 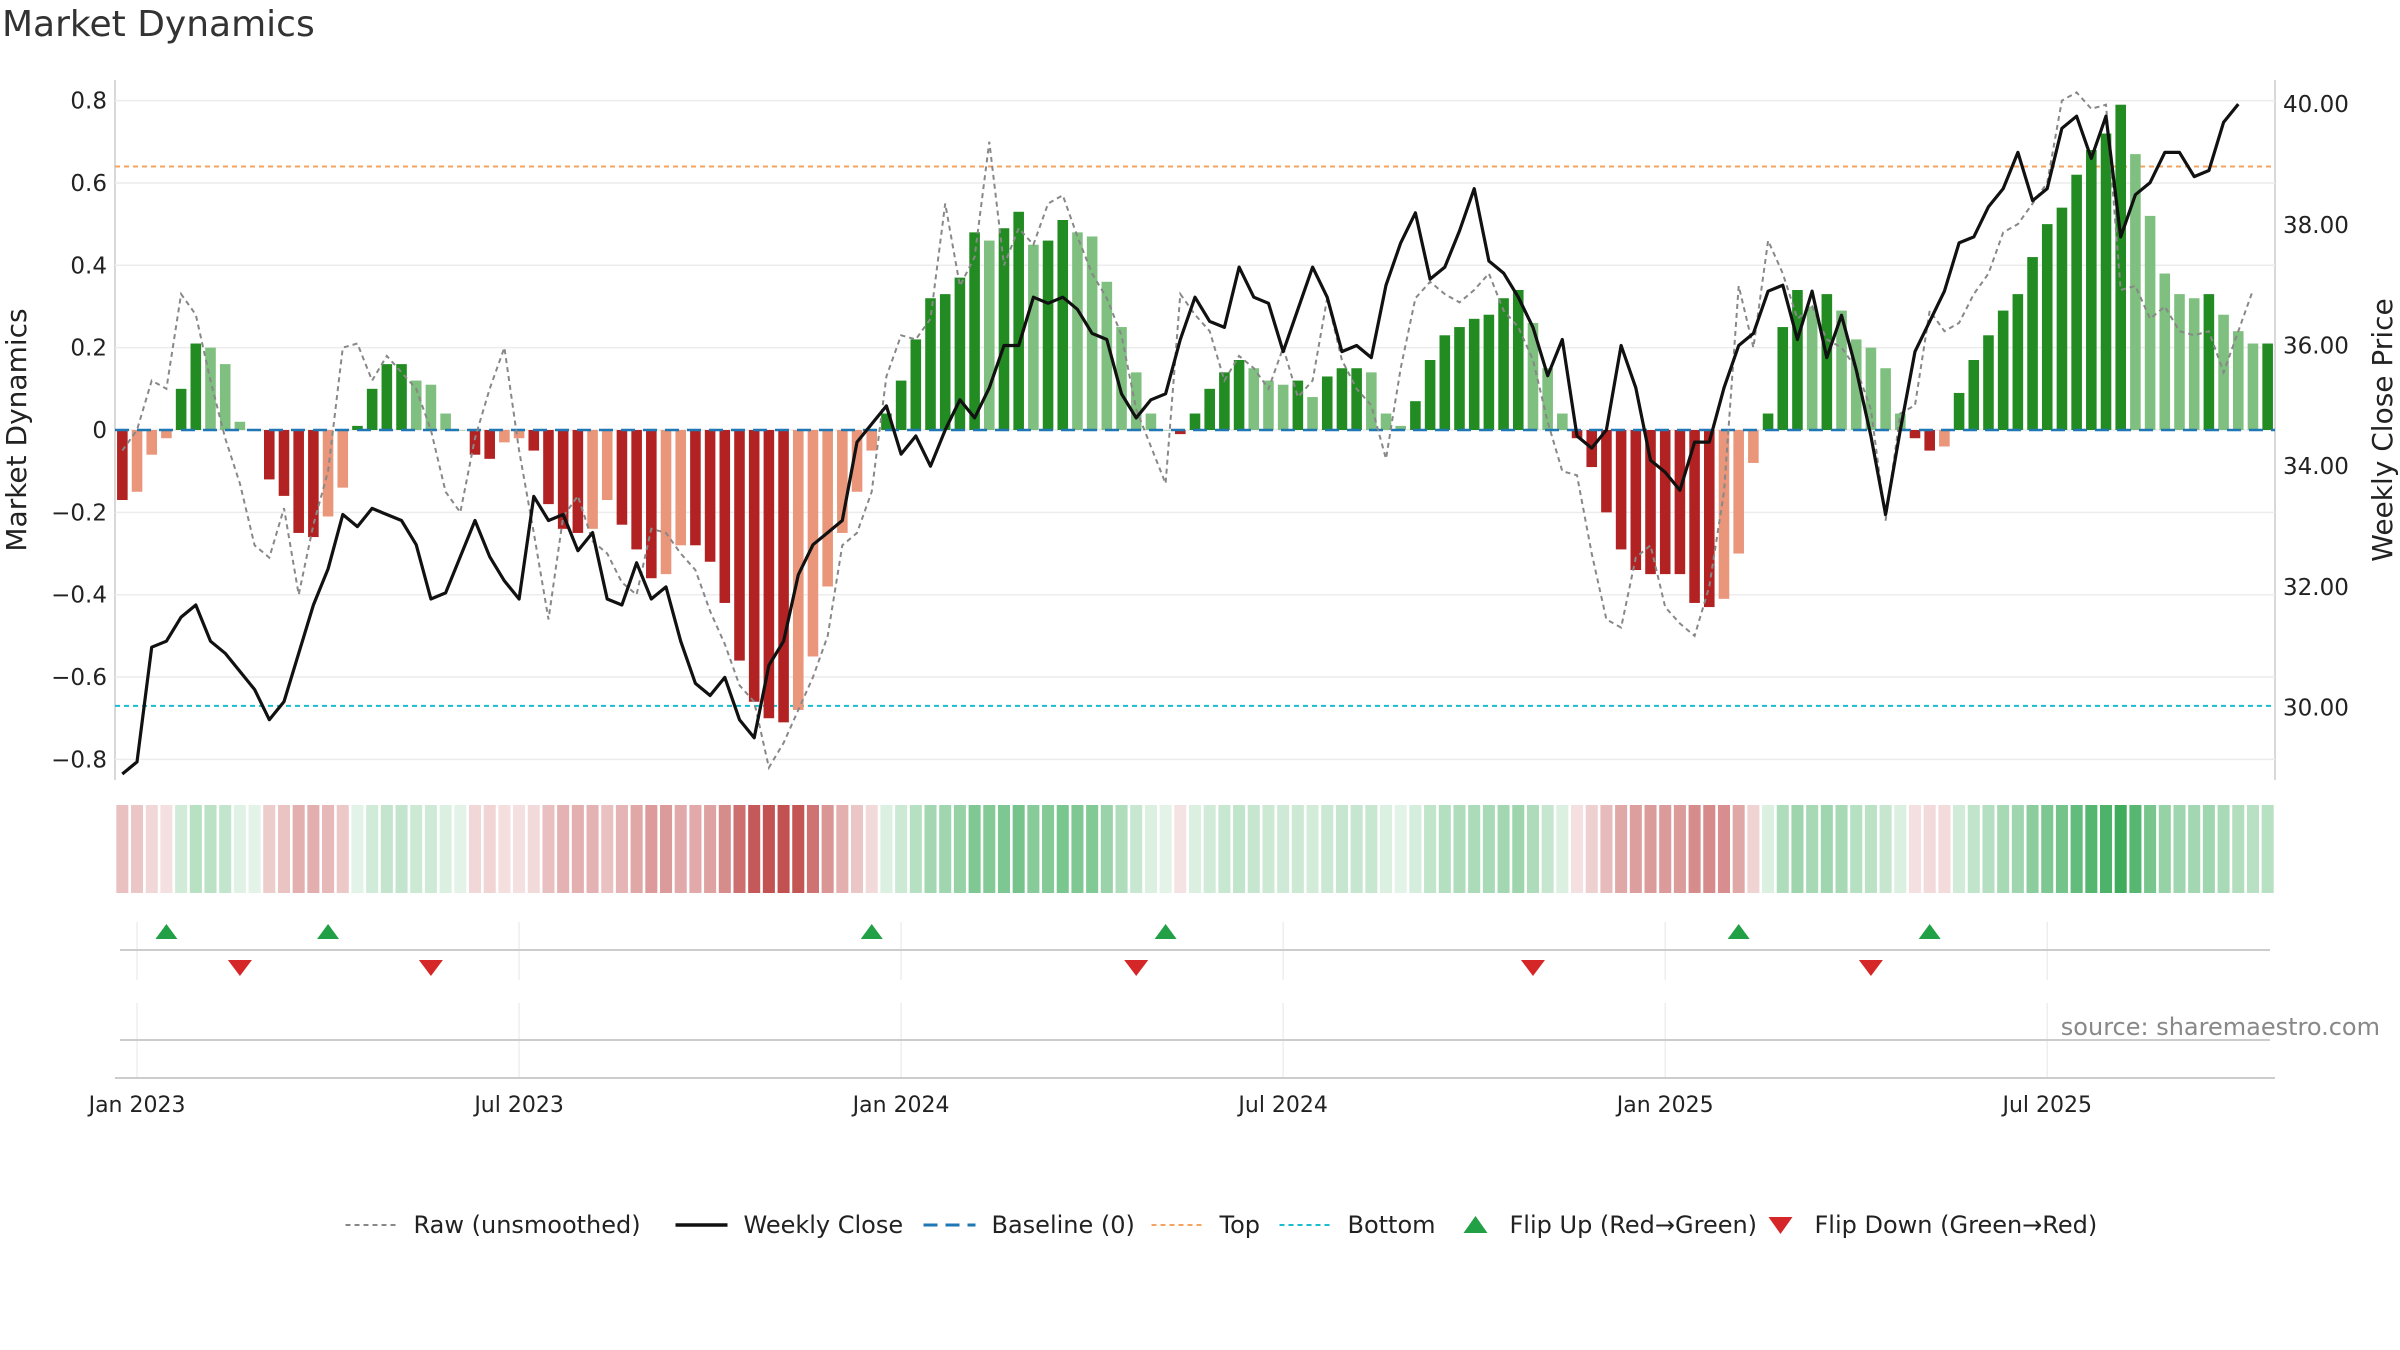 What do you see at coordinates (79, 760) in the screenshot?
I see `y-tick-label: −0.8` at bounding box center [79, 760].